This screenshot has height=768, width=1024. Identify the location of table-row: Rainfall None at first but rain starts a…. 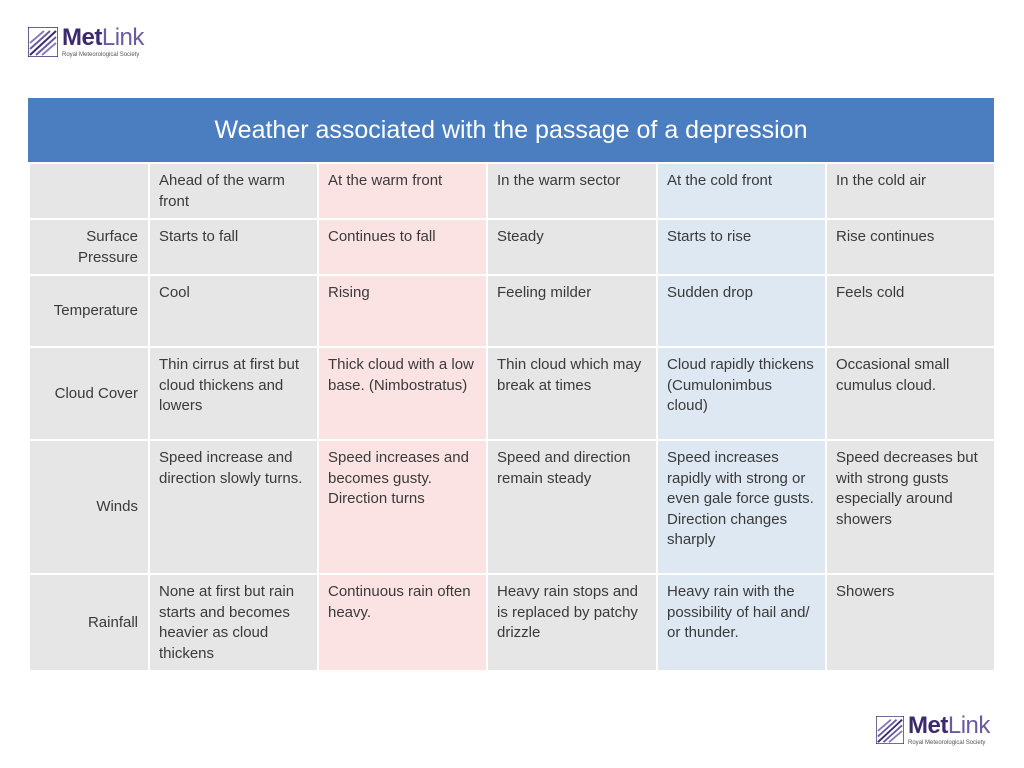
(512, 622).